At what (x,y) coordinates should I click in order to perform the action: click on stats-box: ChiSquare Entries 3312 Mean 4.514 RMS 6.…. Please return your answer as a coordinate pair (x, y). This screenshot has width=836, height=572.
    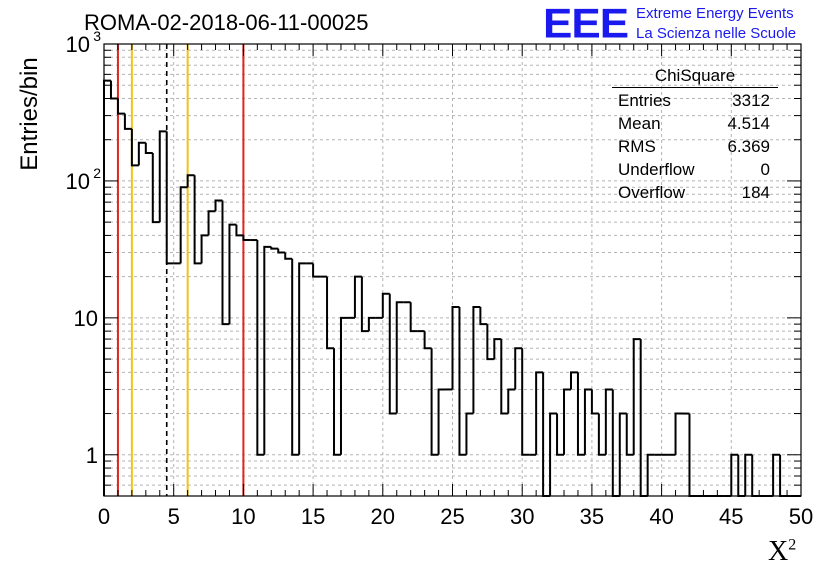
    Looking at the image, I should click on (695, 135).